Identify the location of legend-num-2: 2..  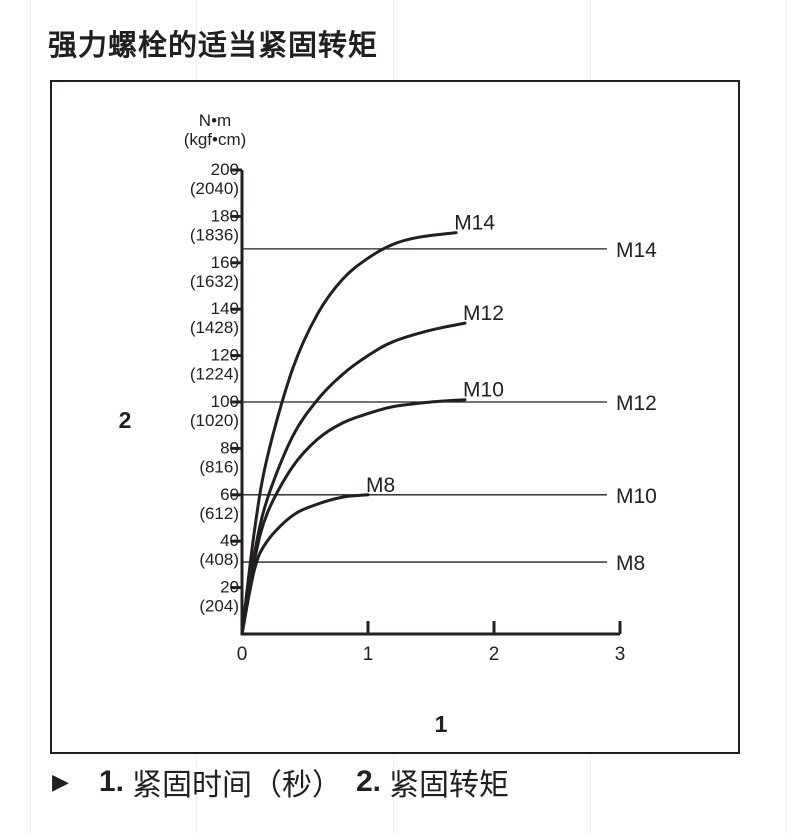
(368, 781).